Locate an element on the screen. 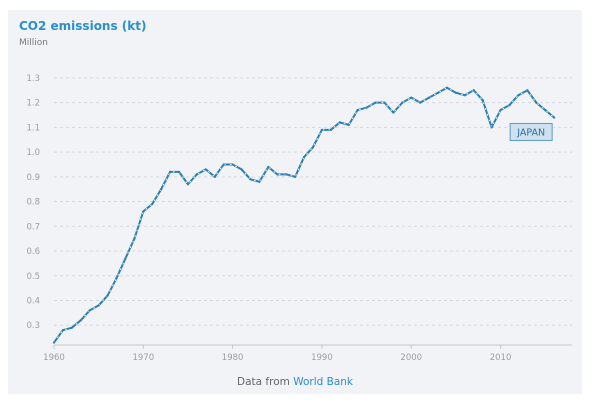  y-tick-label: 0.4 is located at coordinates (33, 301).